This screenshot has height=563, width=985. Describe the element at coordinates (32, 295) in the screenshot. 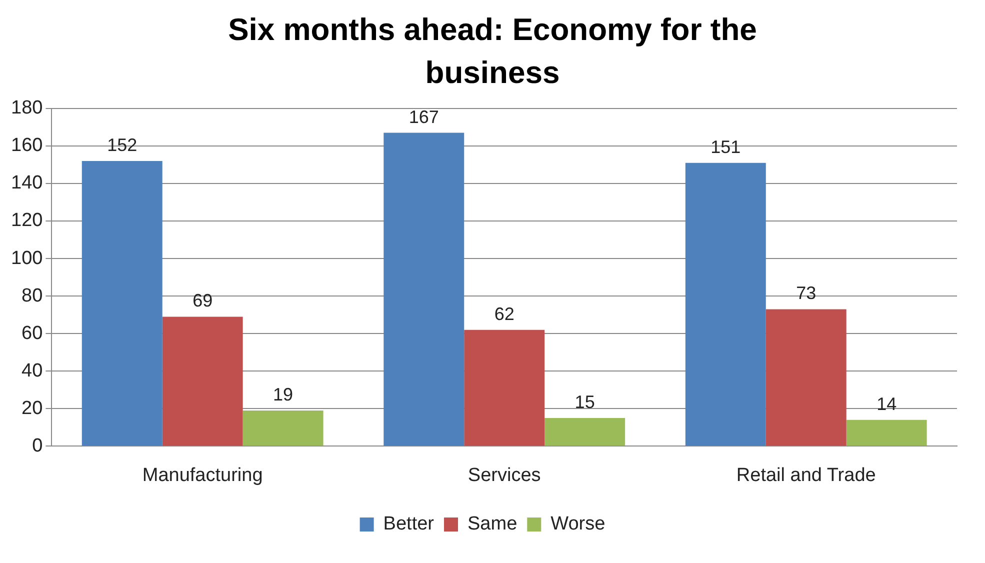

I see `y-tick-label: 80` at that location.